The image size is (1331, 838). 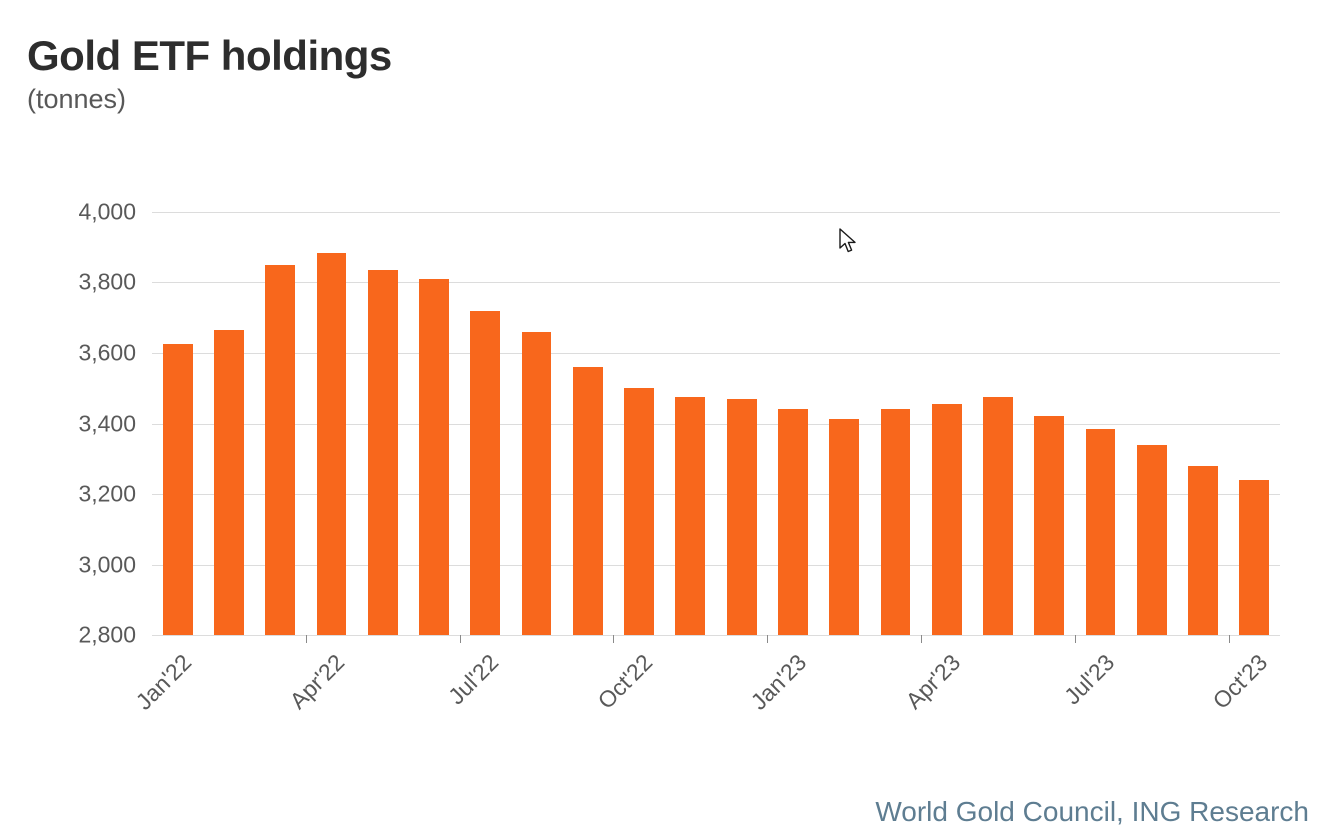 I want to click on chart-title: Gold ETF holdings, so click(x=209, y=56).